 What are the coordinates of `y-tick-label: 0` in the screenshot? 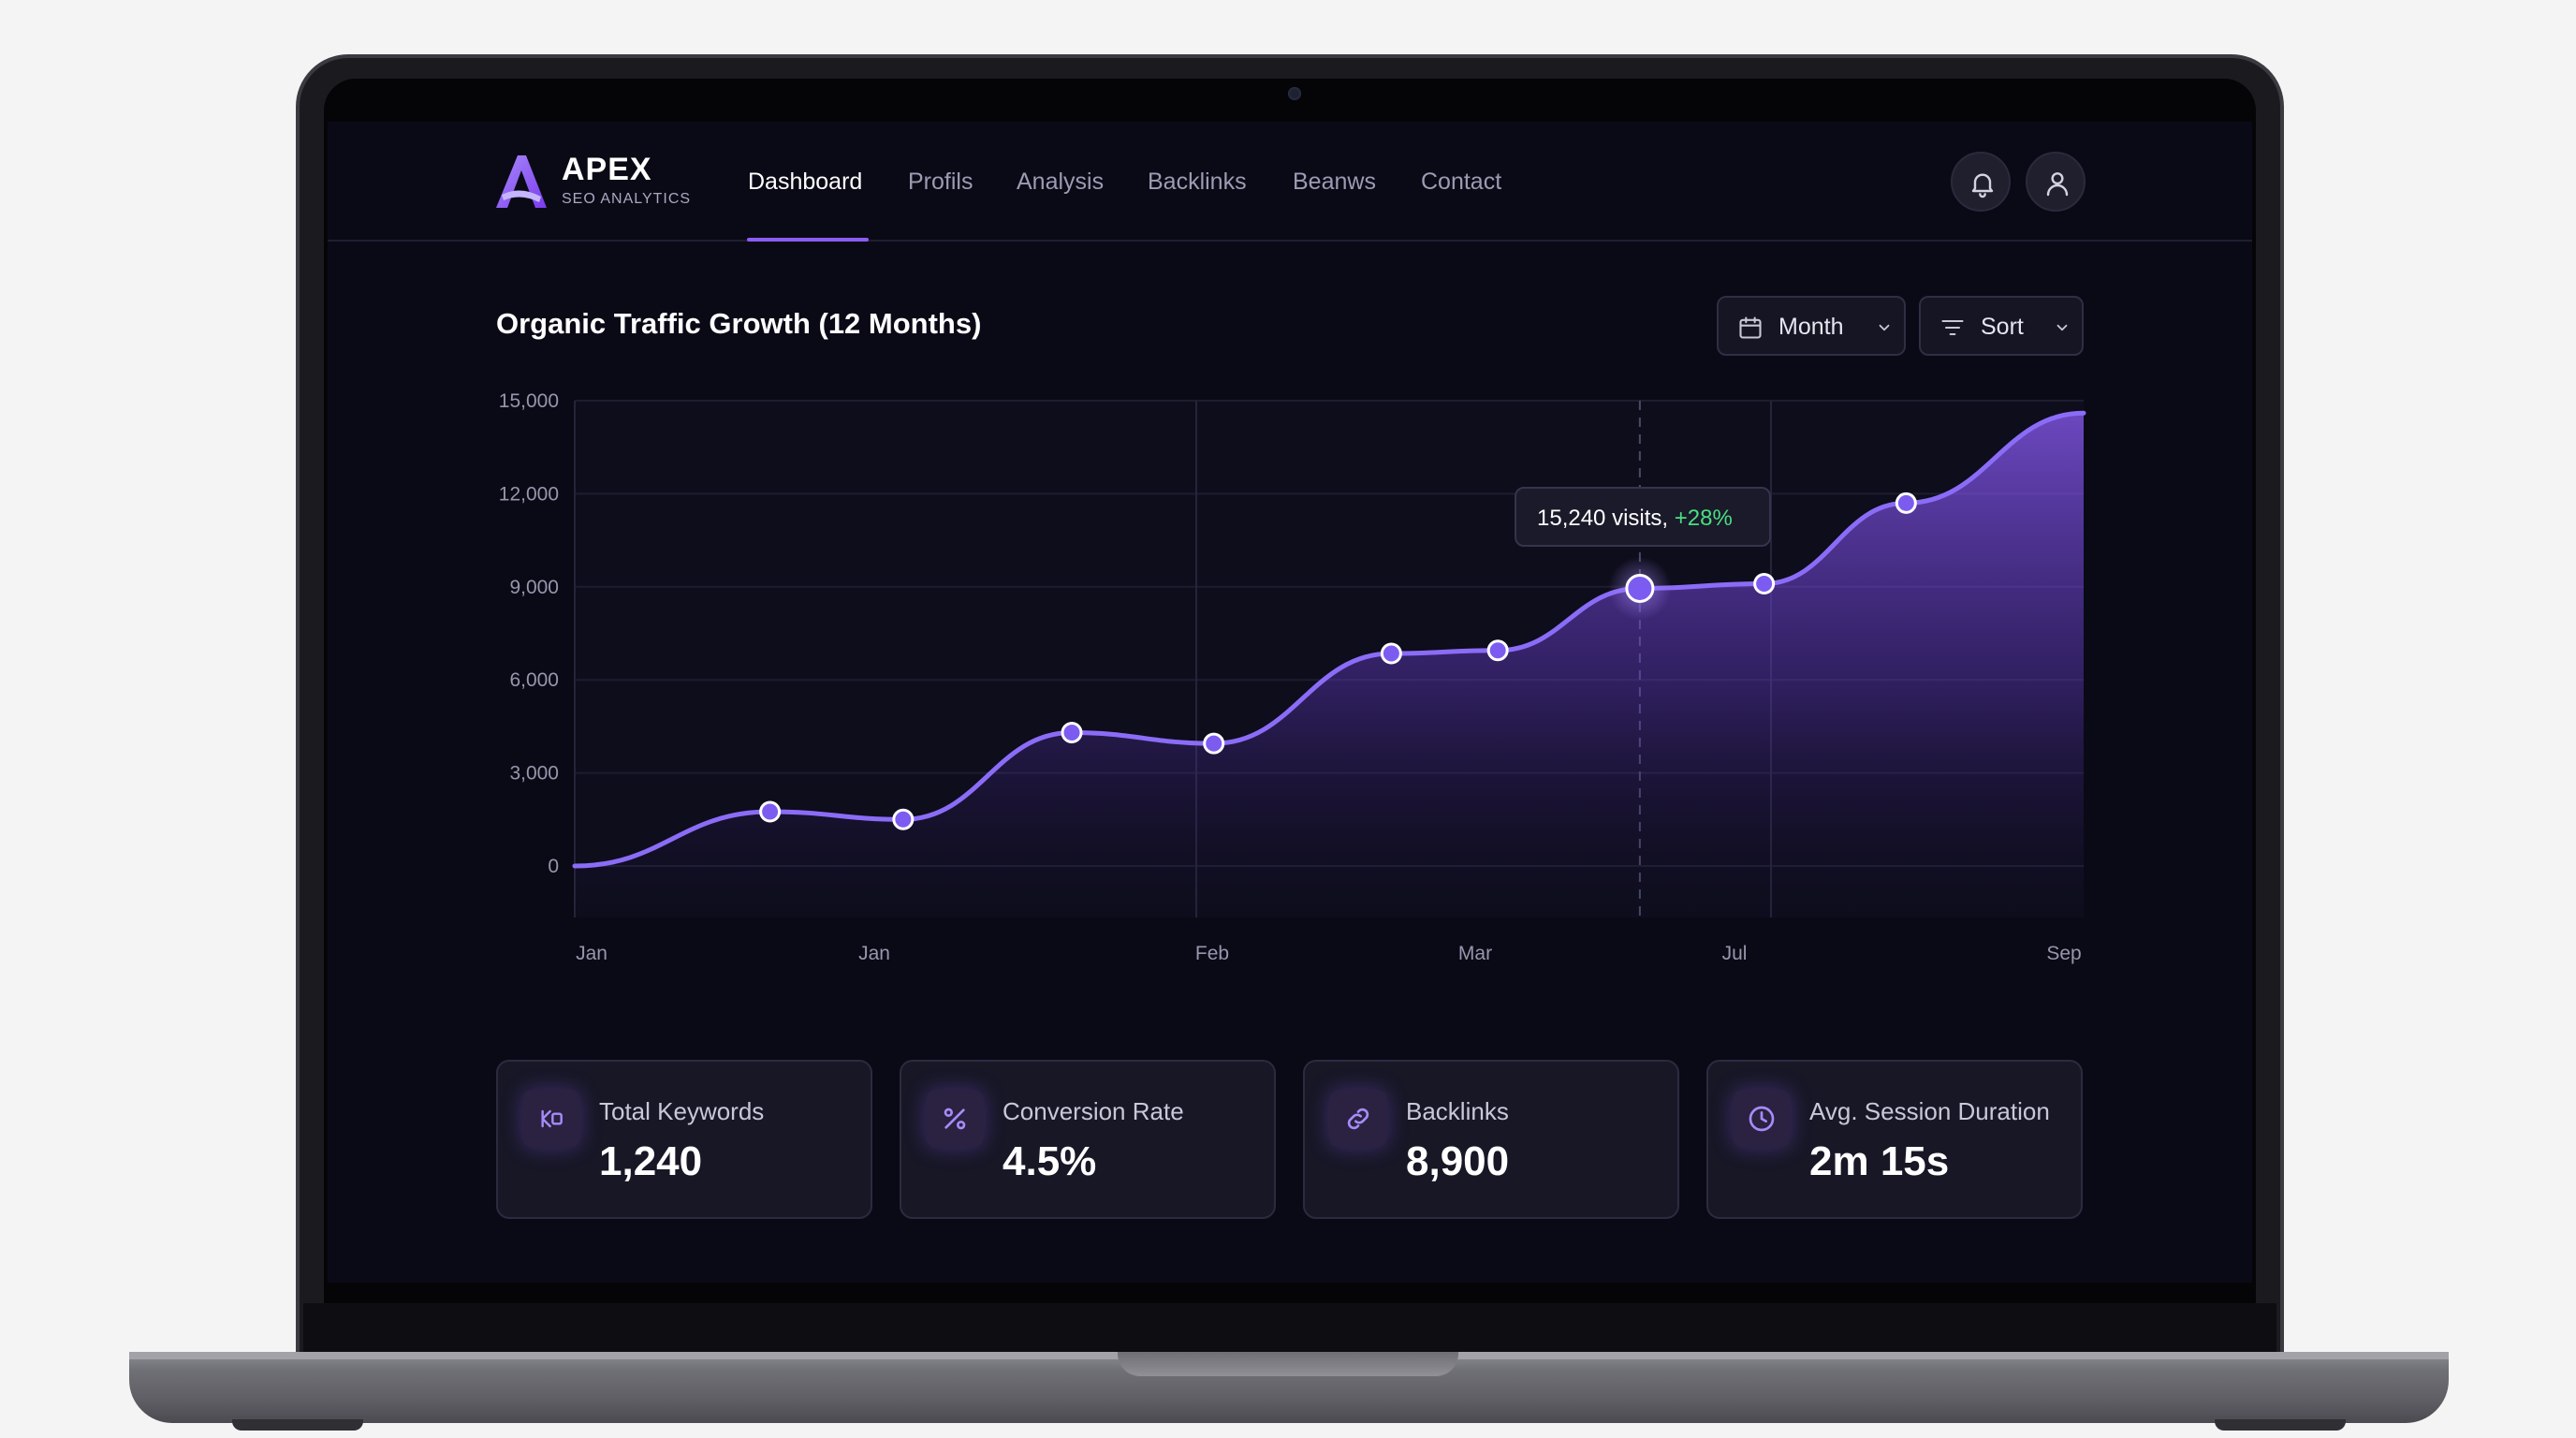 It's located at (553, 866).